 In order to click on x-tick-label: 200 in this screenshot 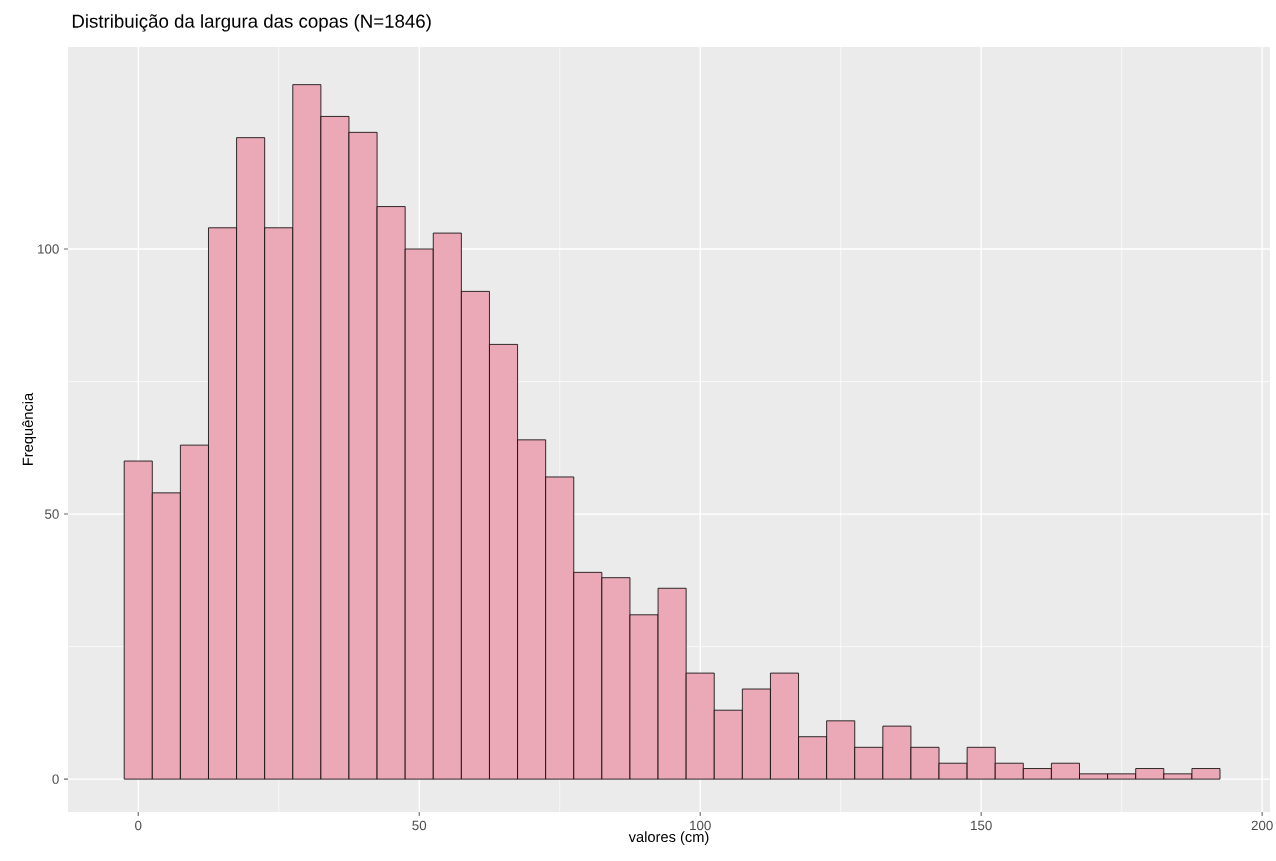, I will do `click(1262, 825)`.